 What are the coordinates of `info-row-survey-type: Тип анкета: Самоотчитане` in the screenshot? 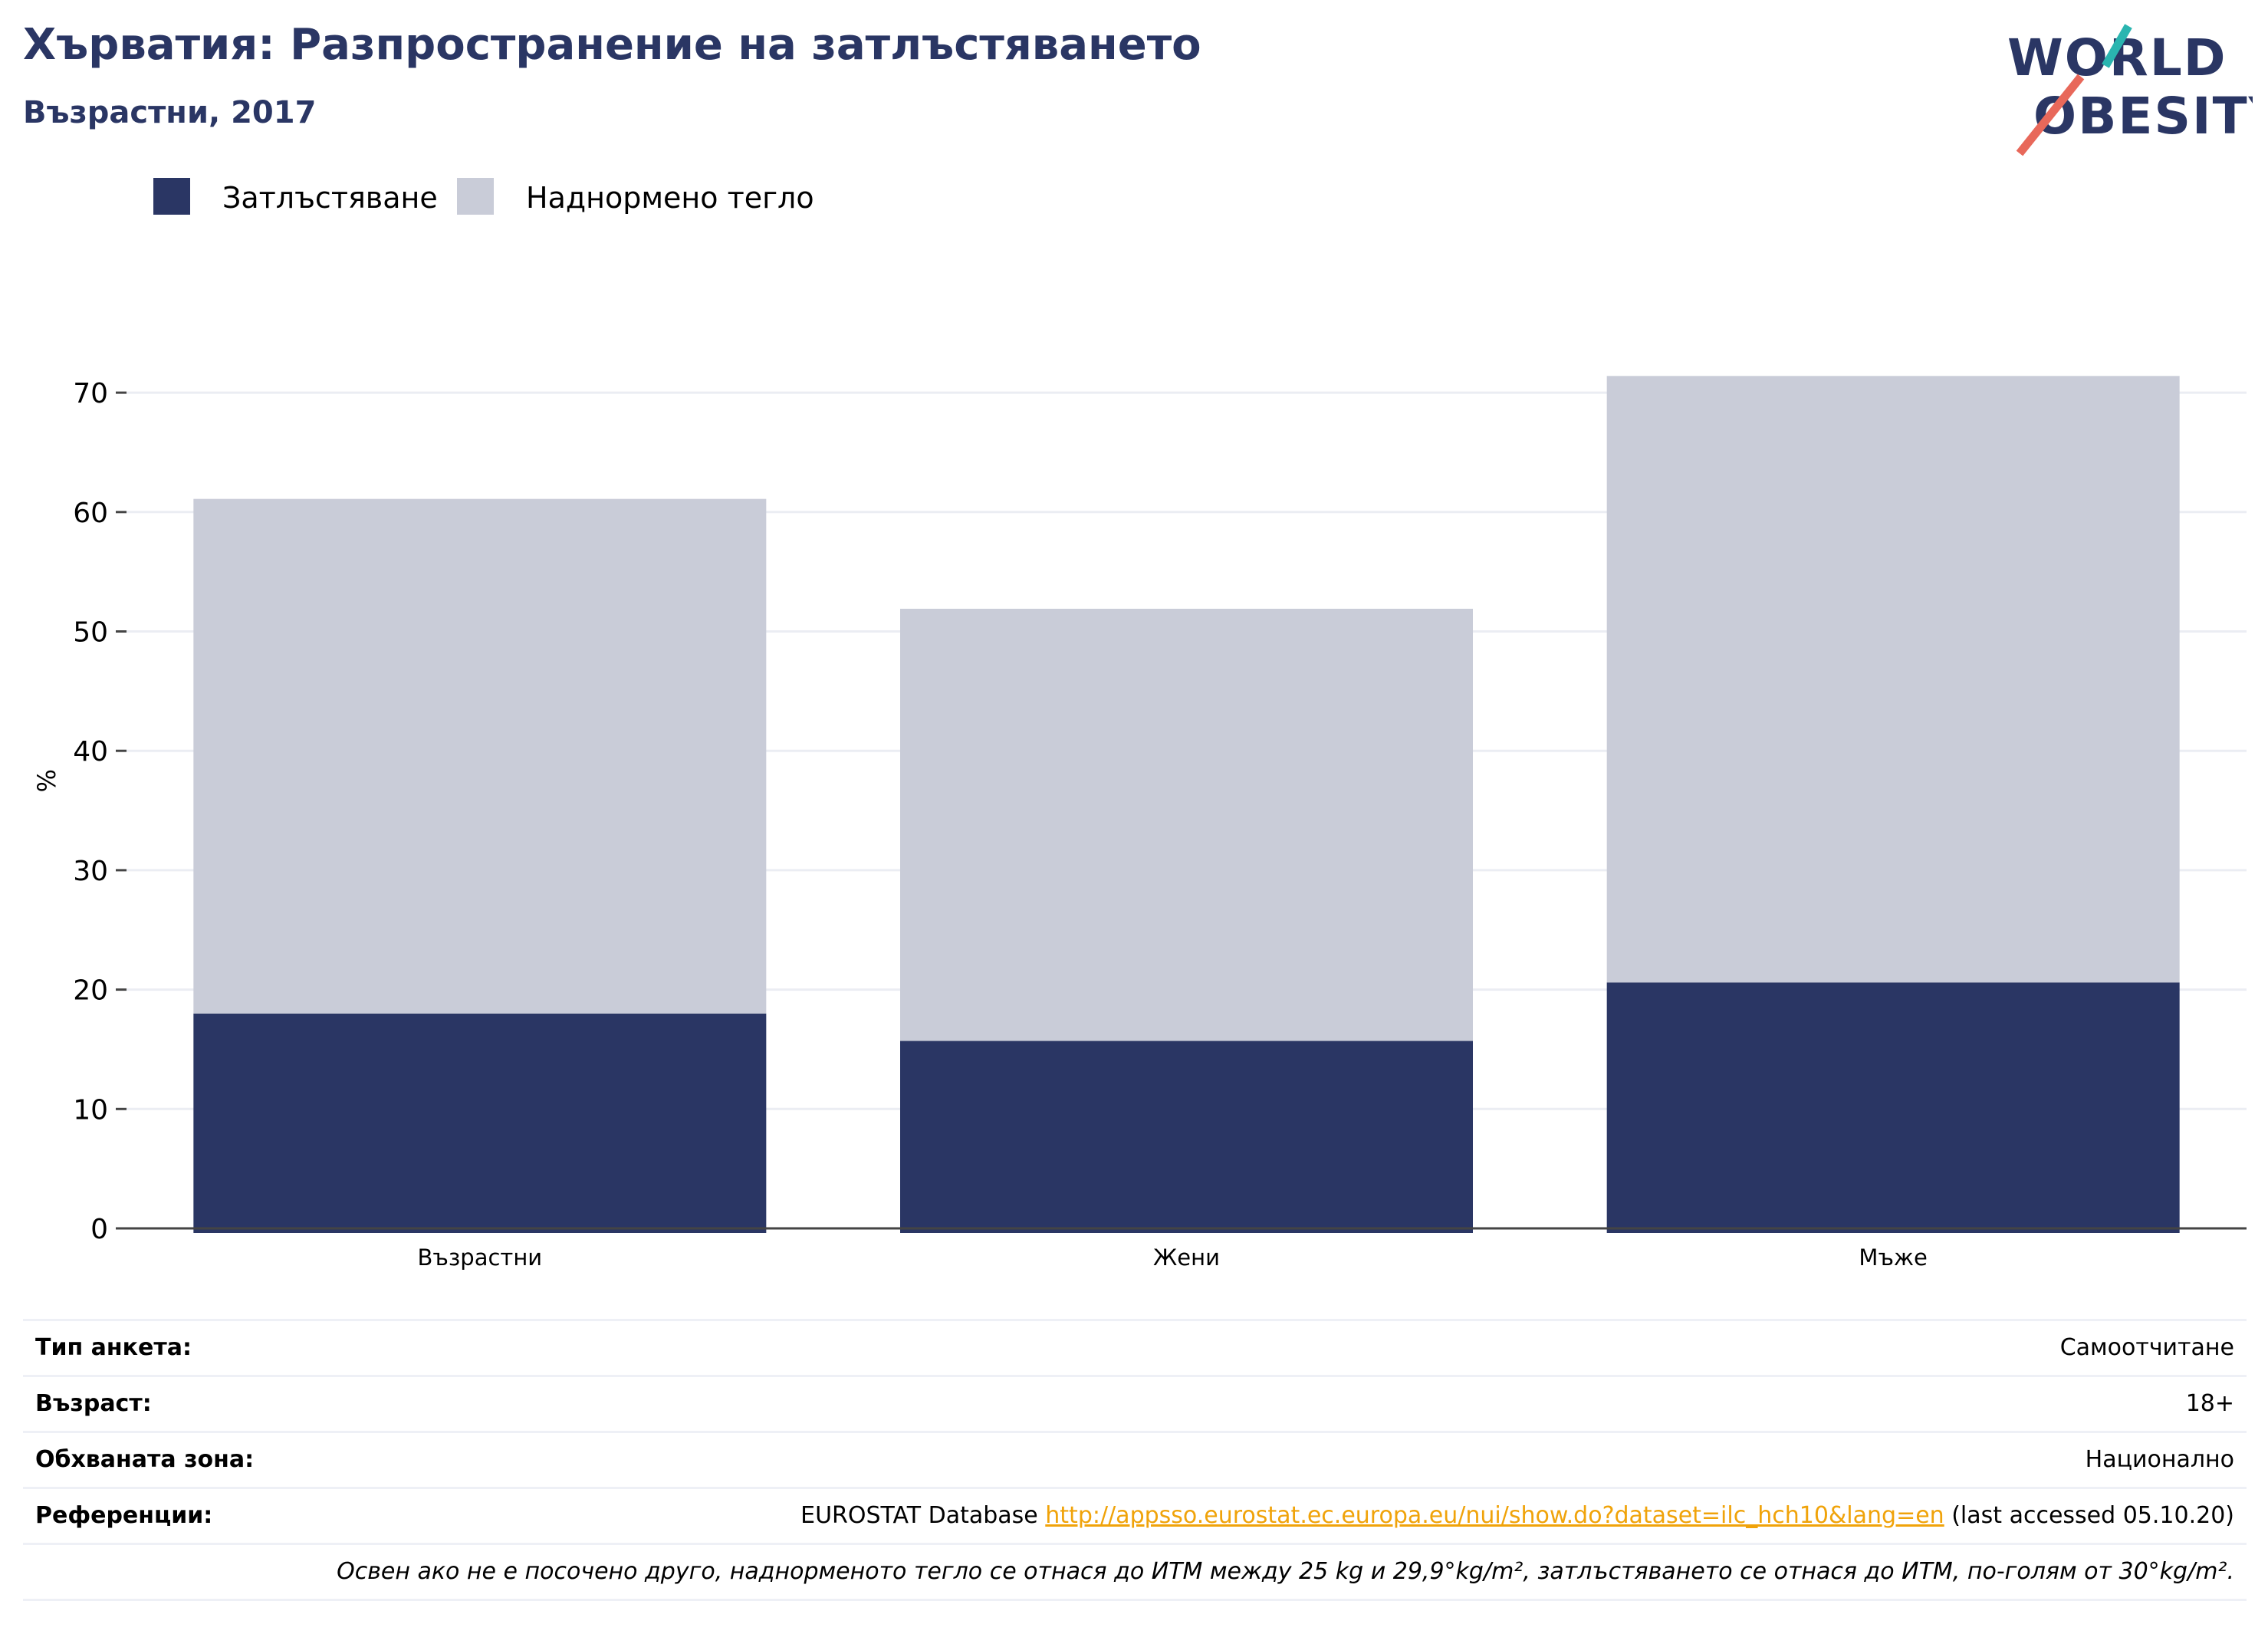 It's located at (1135, 1347).